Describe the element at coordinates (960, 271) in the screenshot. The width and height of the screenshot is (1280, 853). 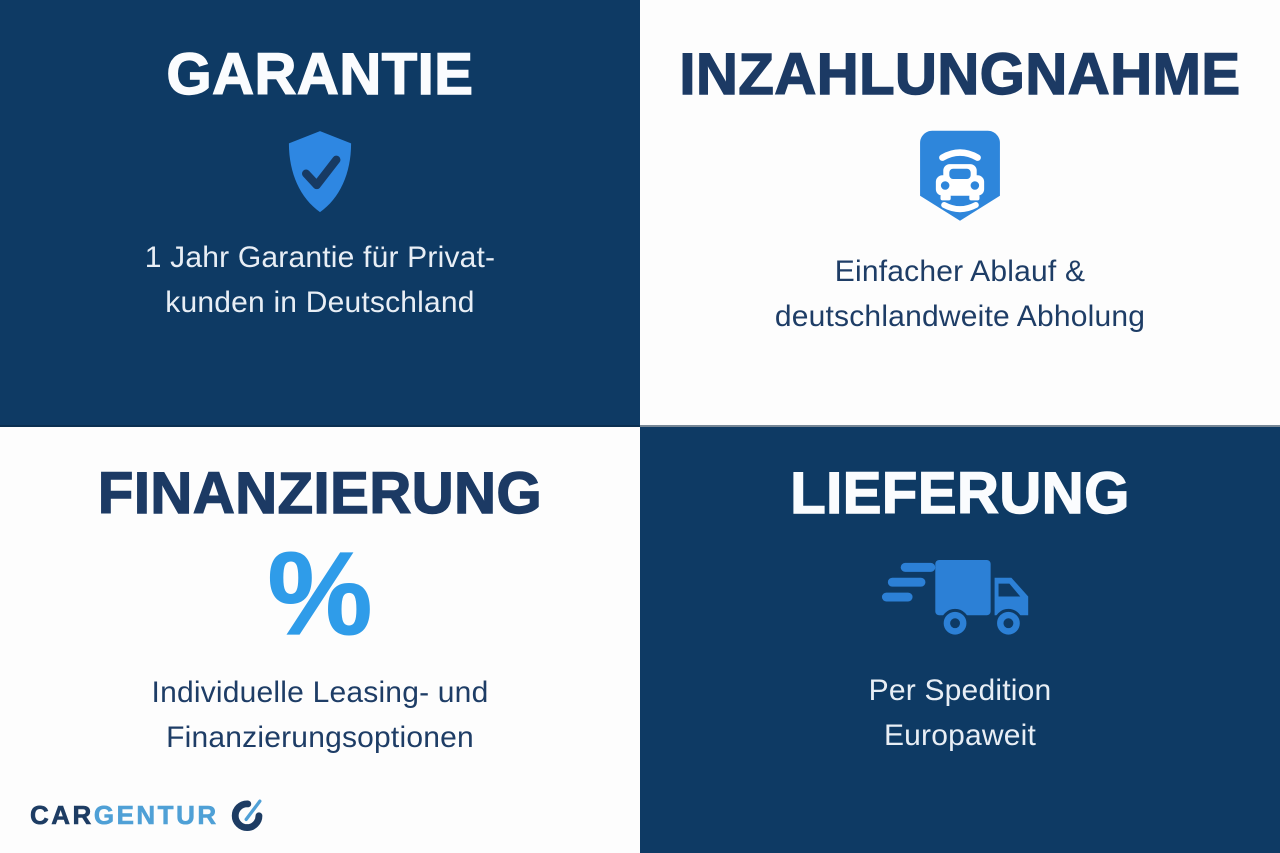
I see `text-line: Einfacher Ablauf &` at that location.